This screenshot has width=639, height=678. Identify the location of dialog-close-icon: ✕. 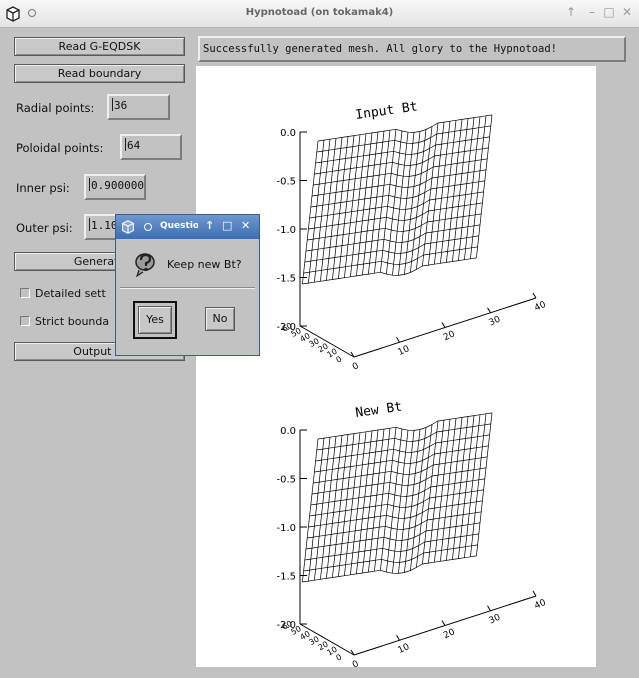
(246, 225).